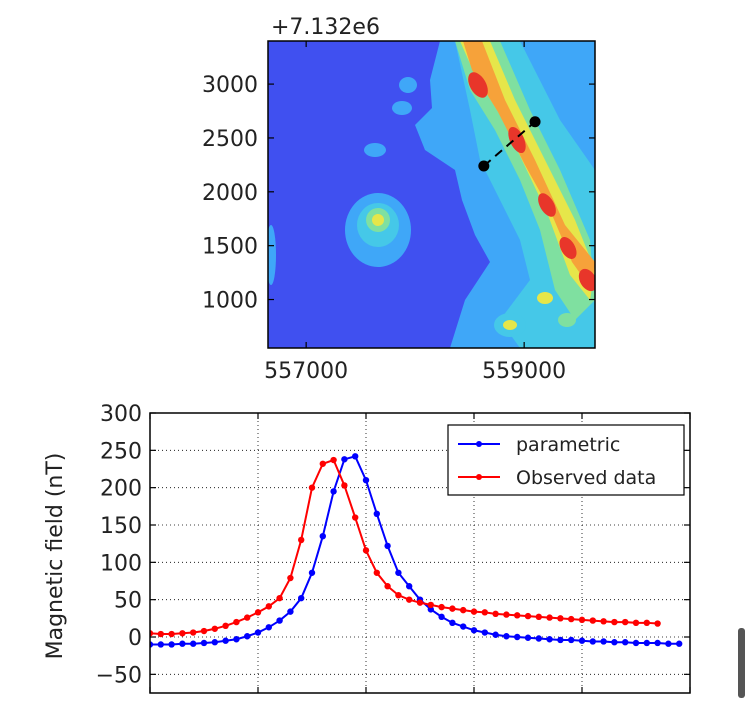  I want to click on legend-label-observed: Observed data, so click(586, 478).